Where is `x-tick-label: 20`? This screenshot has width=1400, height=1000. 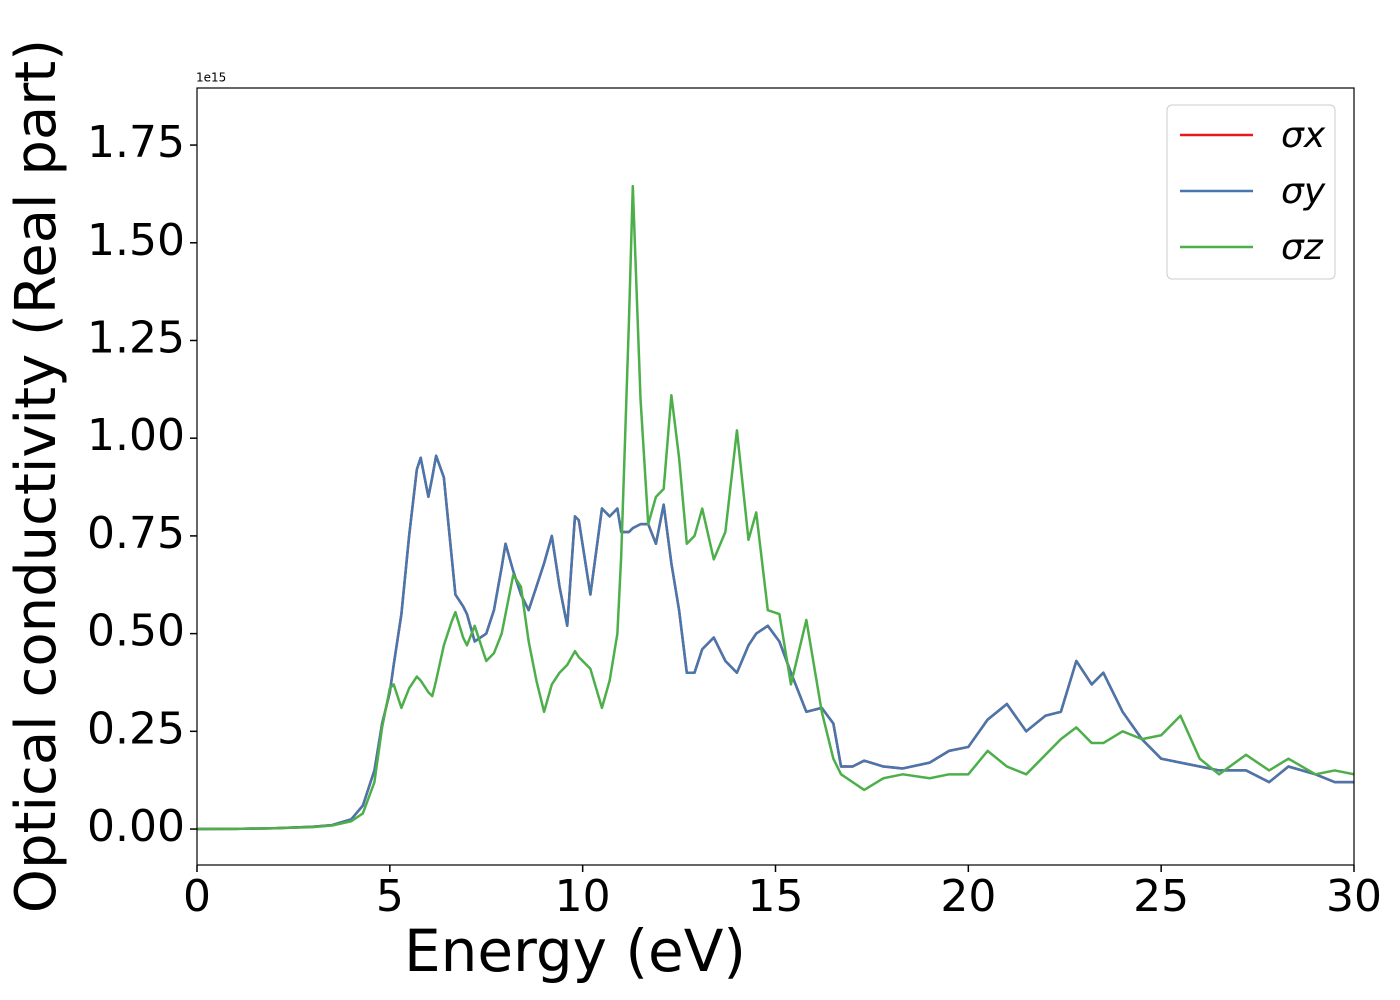
x-tick-label: 20 is located at coordinates (968, 896).